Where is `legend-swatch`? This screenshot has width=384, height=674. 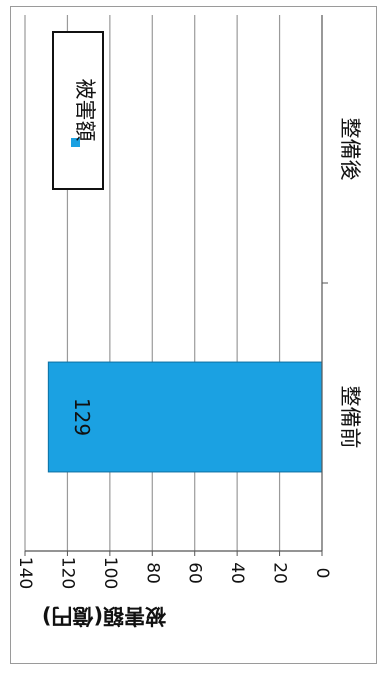 legend-swatch is located at coordinates (75, 142).